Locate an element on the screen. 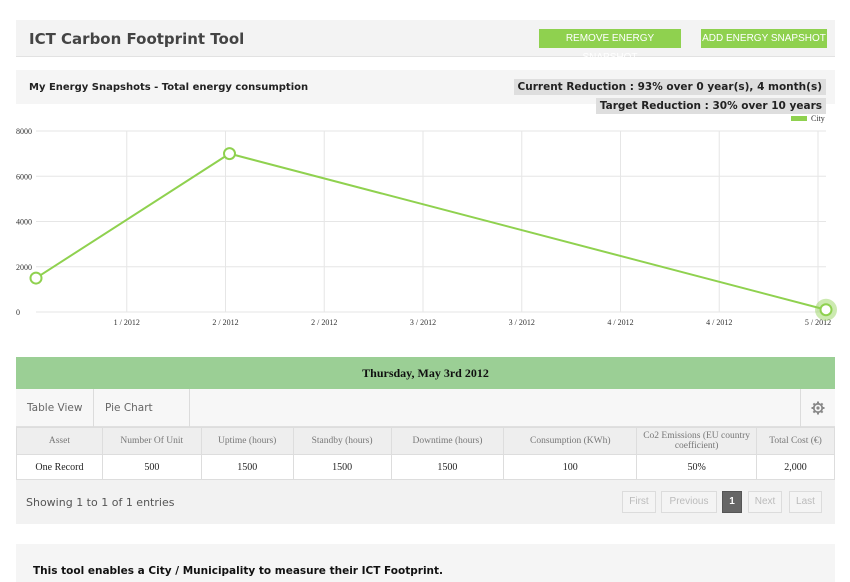 The width and height of the screenshot is (850, 582). cell-standby: 1500 is located at coordinates (342, 467).